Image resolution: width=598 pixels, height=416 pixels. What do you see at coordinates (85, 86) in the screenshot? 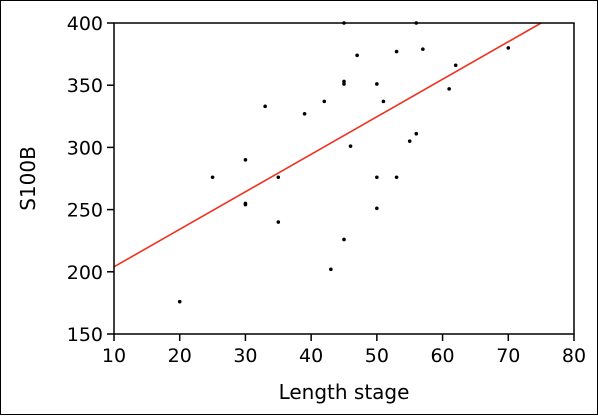
I see `y-tick-label: 350` at bounding box center [85, 86].